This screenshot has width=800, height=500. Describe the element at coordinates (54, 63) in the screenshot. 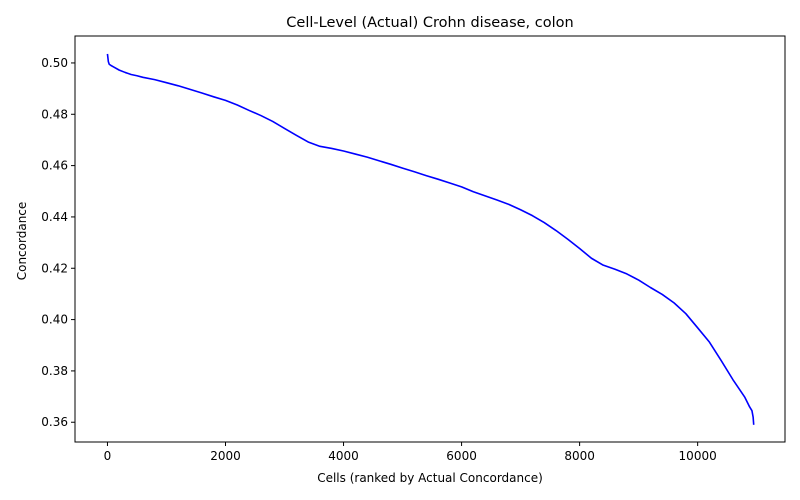

I see `y-tick-label: 0.50` at that location.